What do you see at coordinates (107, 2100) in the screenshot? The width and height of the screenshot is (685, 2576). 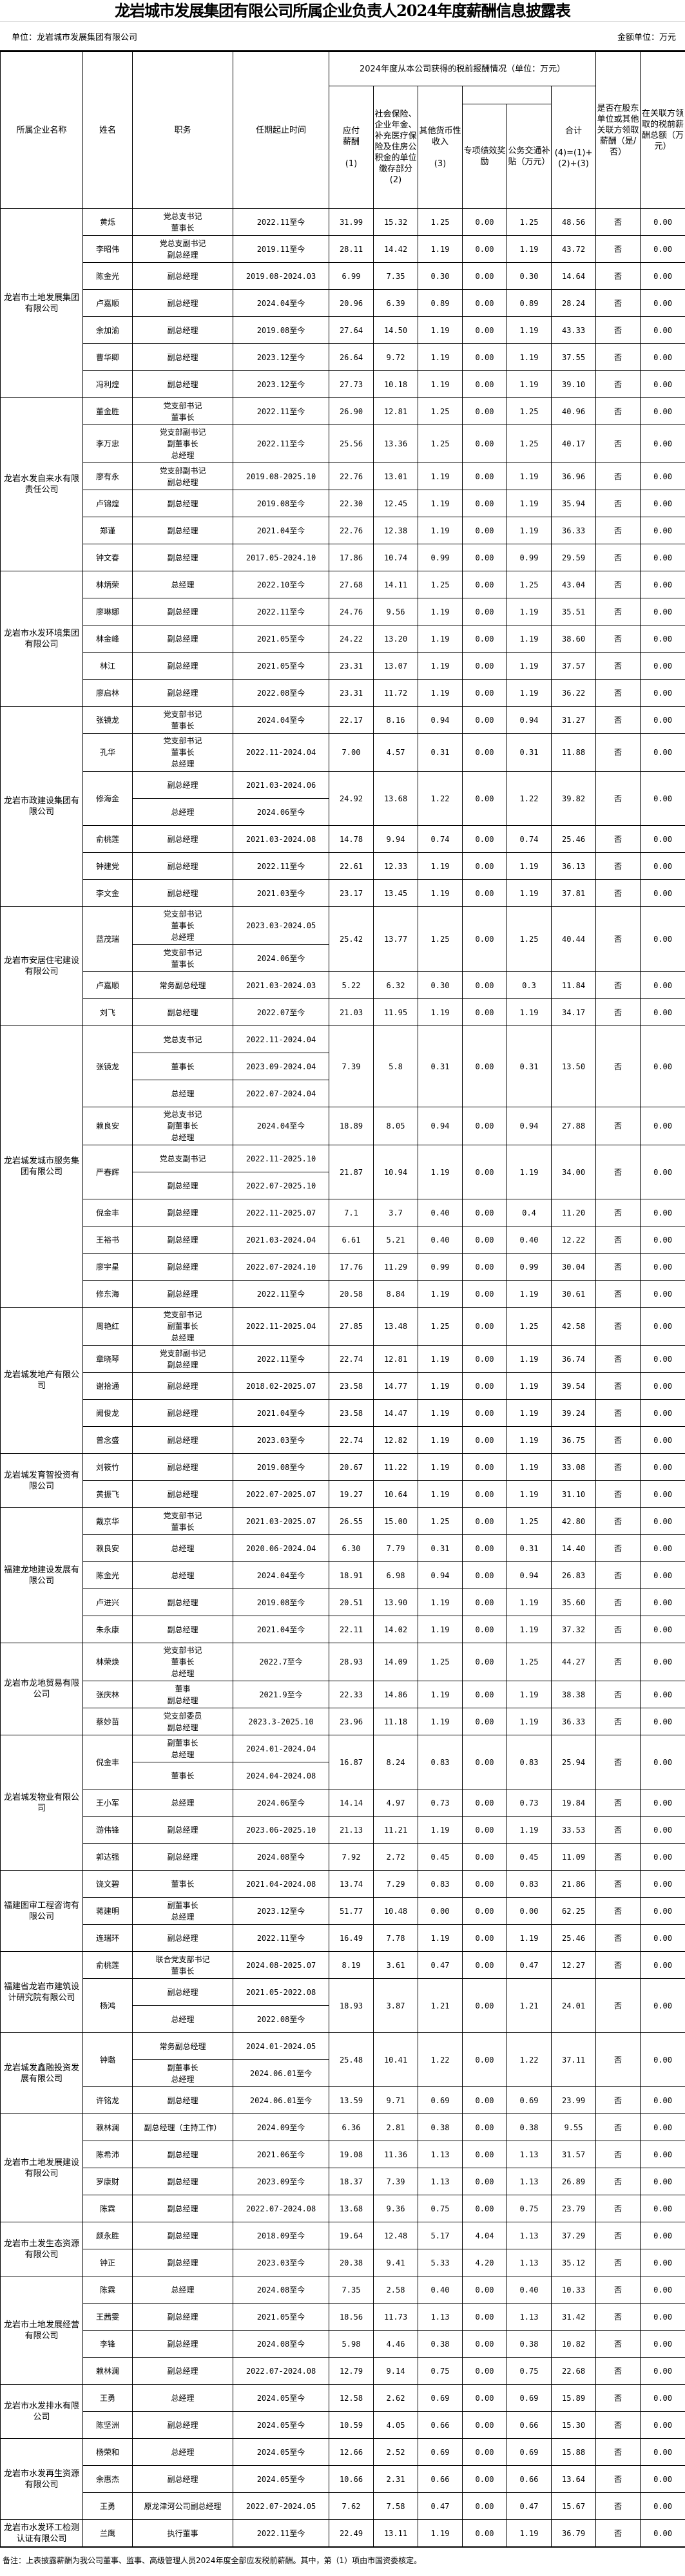 I see `person-name: 许铭龙` at bounding box center [107, 2100].